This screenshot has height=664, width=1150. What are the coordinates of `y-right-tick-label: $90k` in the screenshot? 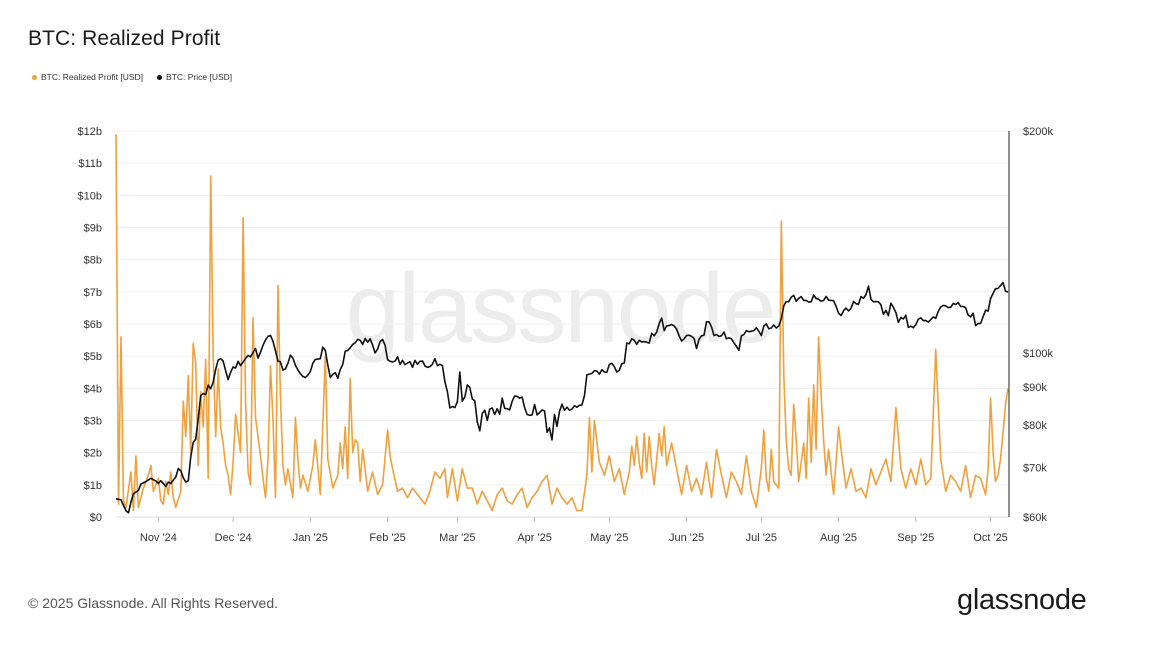 It's located at (1035, 388).